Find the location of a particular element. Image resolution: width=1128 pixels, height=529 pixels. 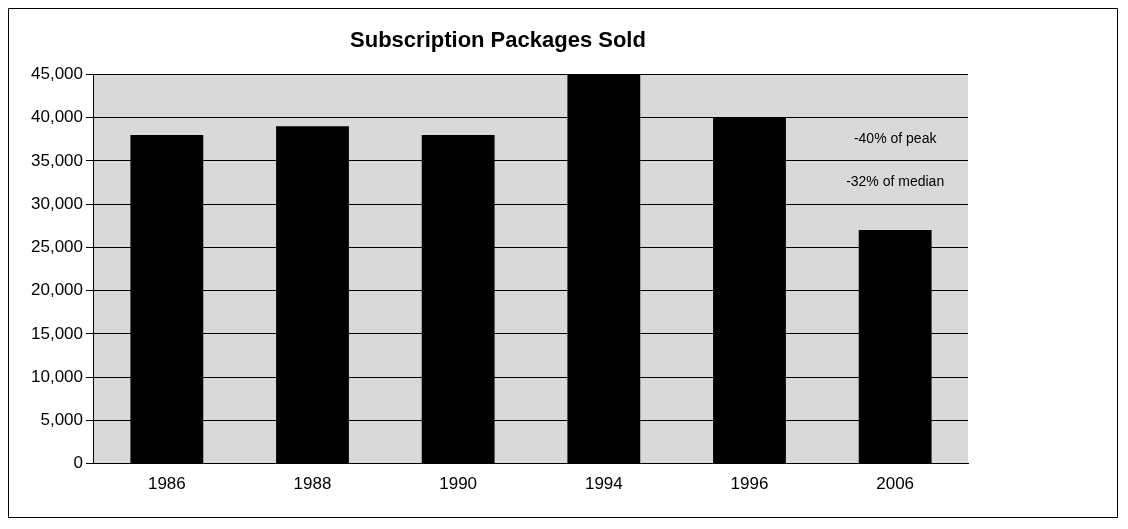

x-tick-label: 1990 is located at coordinates (458, 484).